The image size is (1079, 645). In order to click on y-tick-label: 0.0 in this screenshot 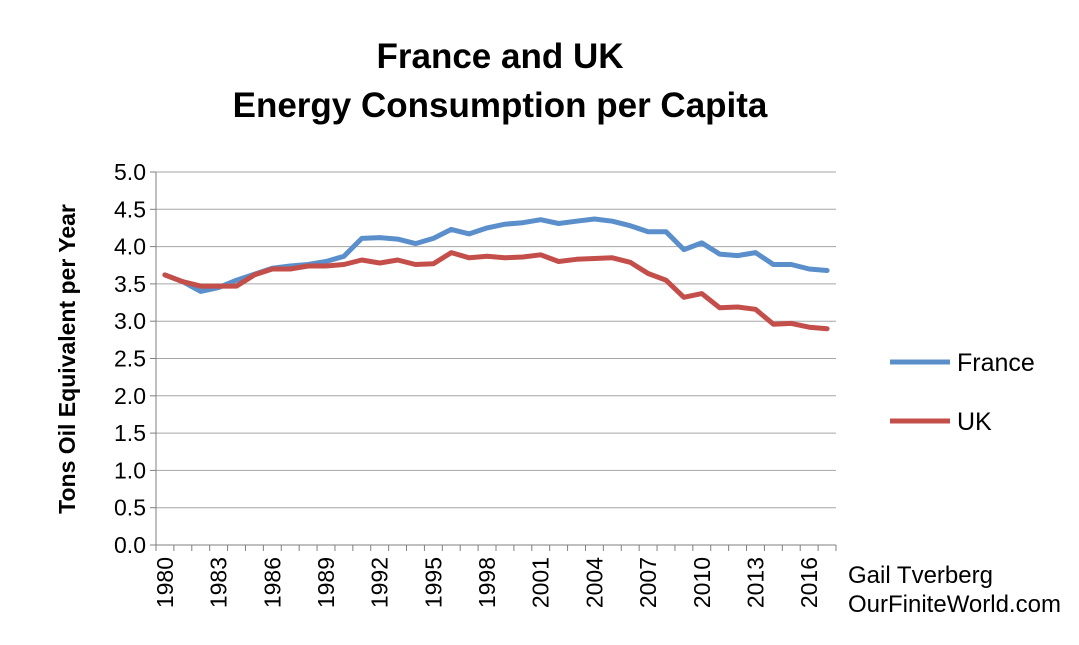, I will do `click(130, 545)`.